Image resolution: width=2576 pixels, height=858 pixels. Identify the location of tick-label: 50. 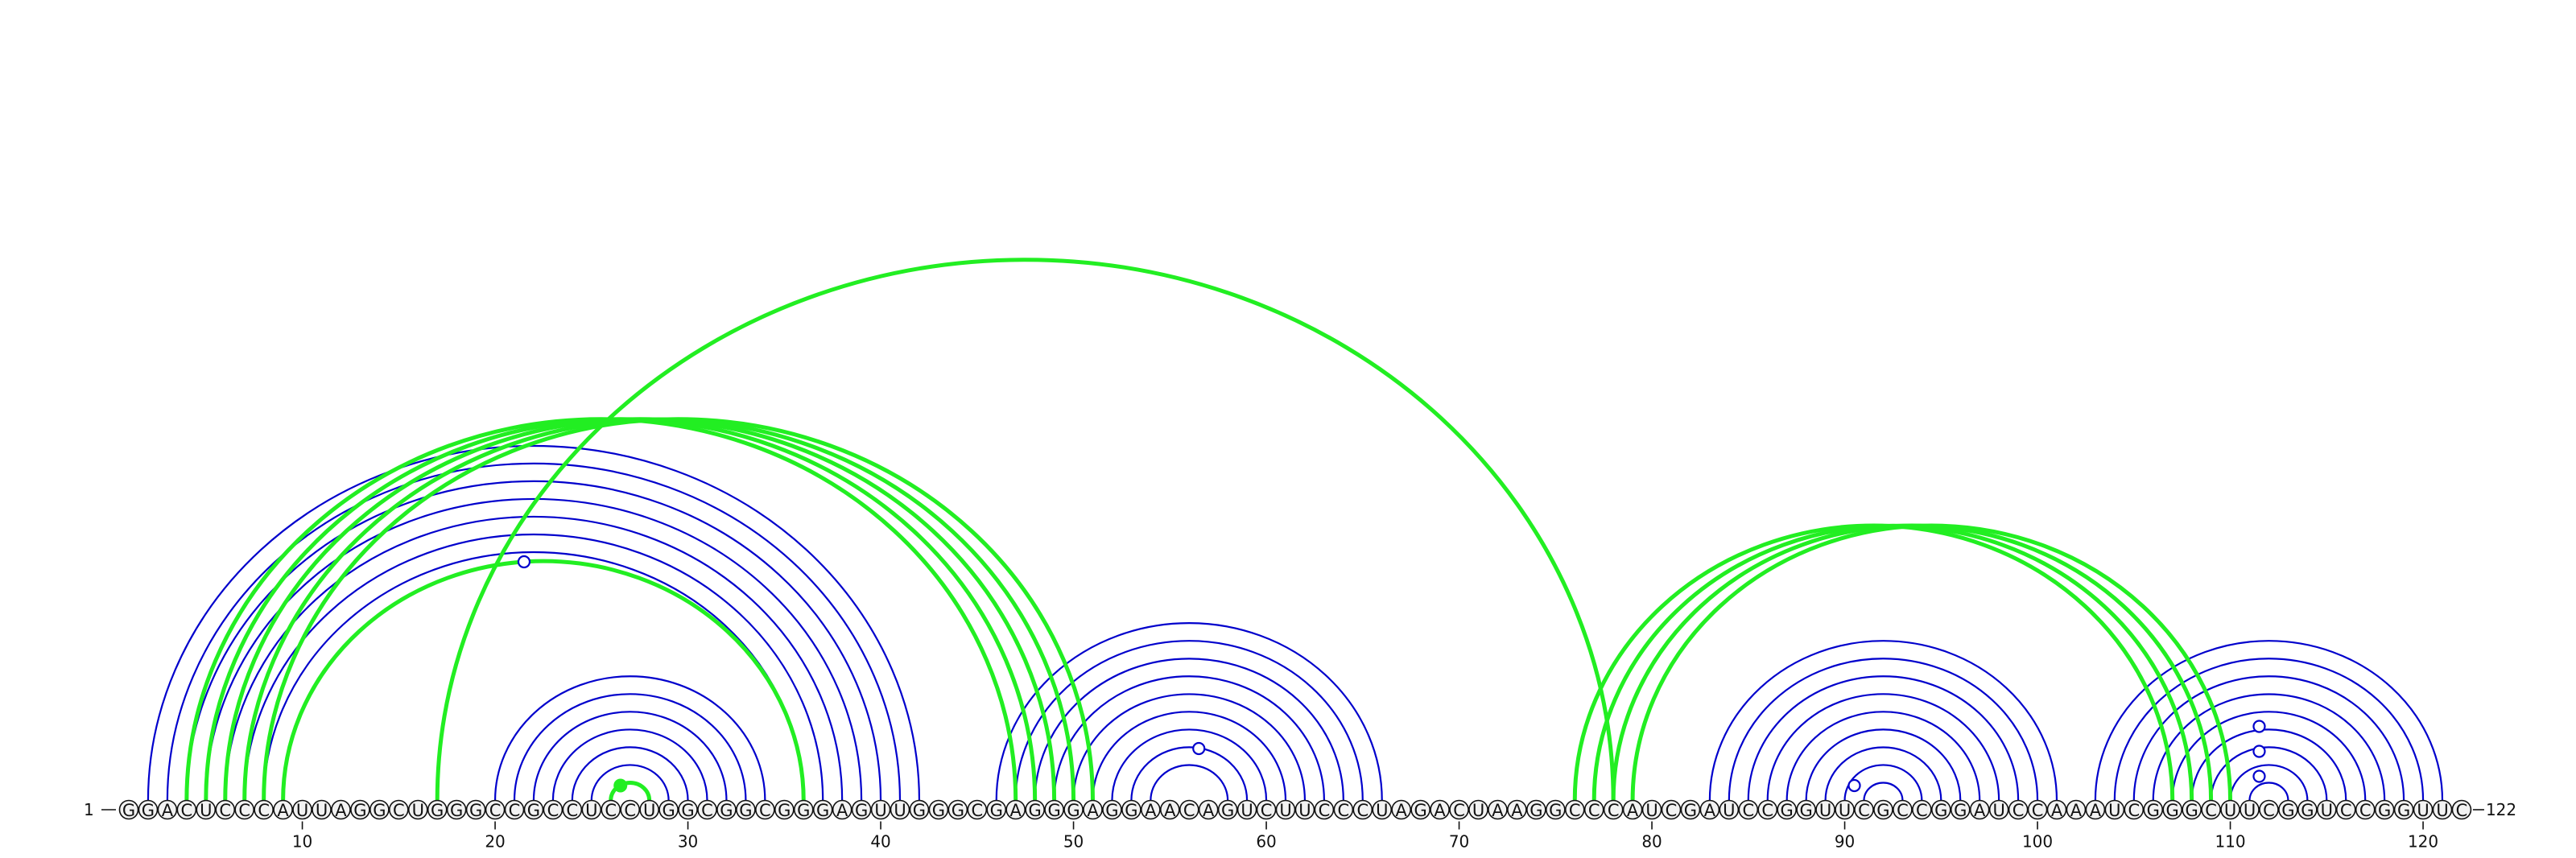
(1073, 842).